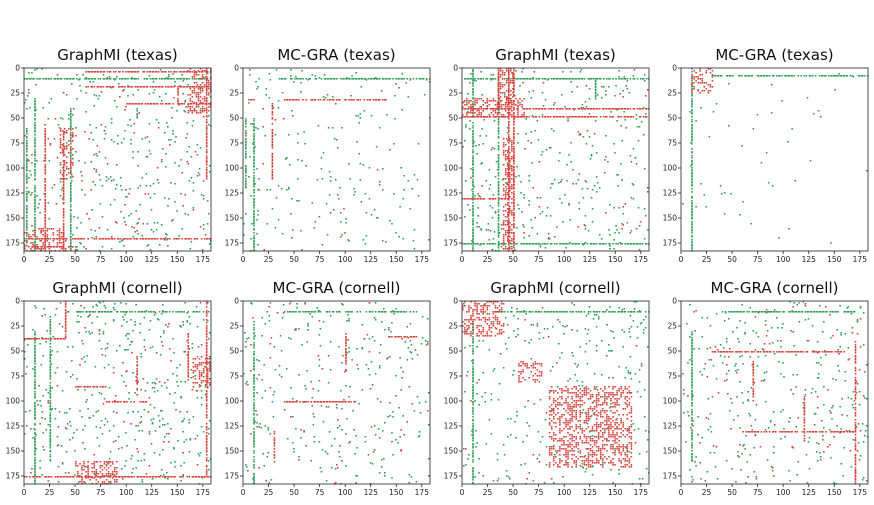 This screenshot has width=874, height=505. What do you see at coordinates (539, 259) in the screenshot?
I see `x-tick-label: 75` at bounding box center [539, 259].